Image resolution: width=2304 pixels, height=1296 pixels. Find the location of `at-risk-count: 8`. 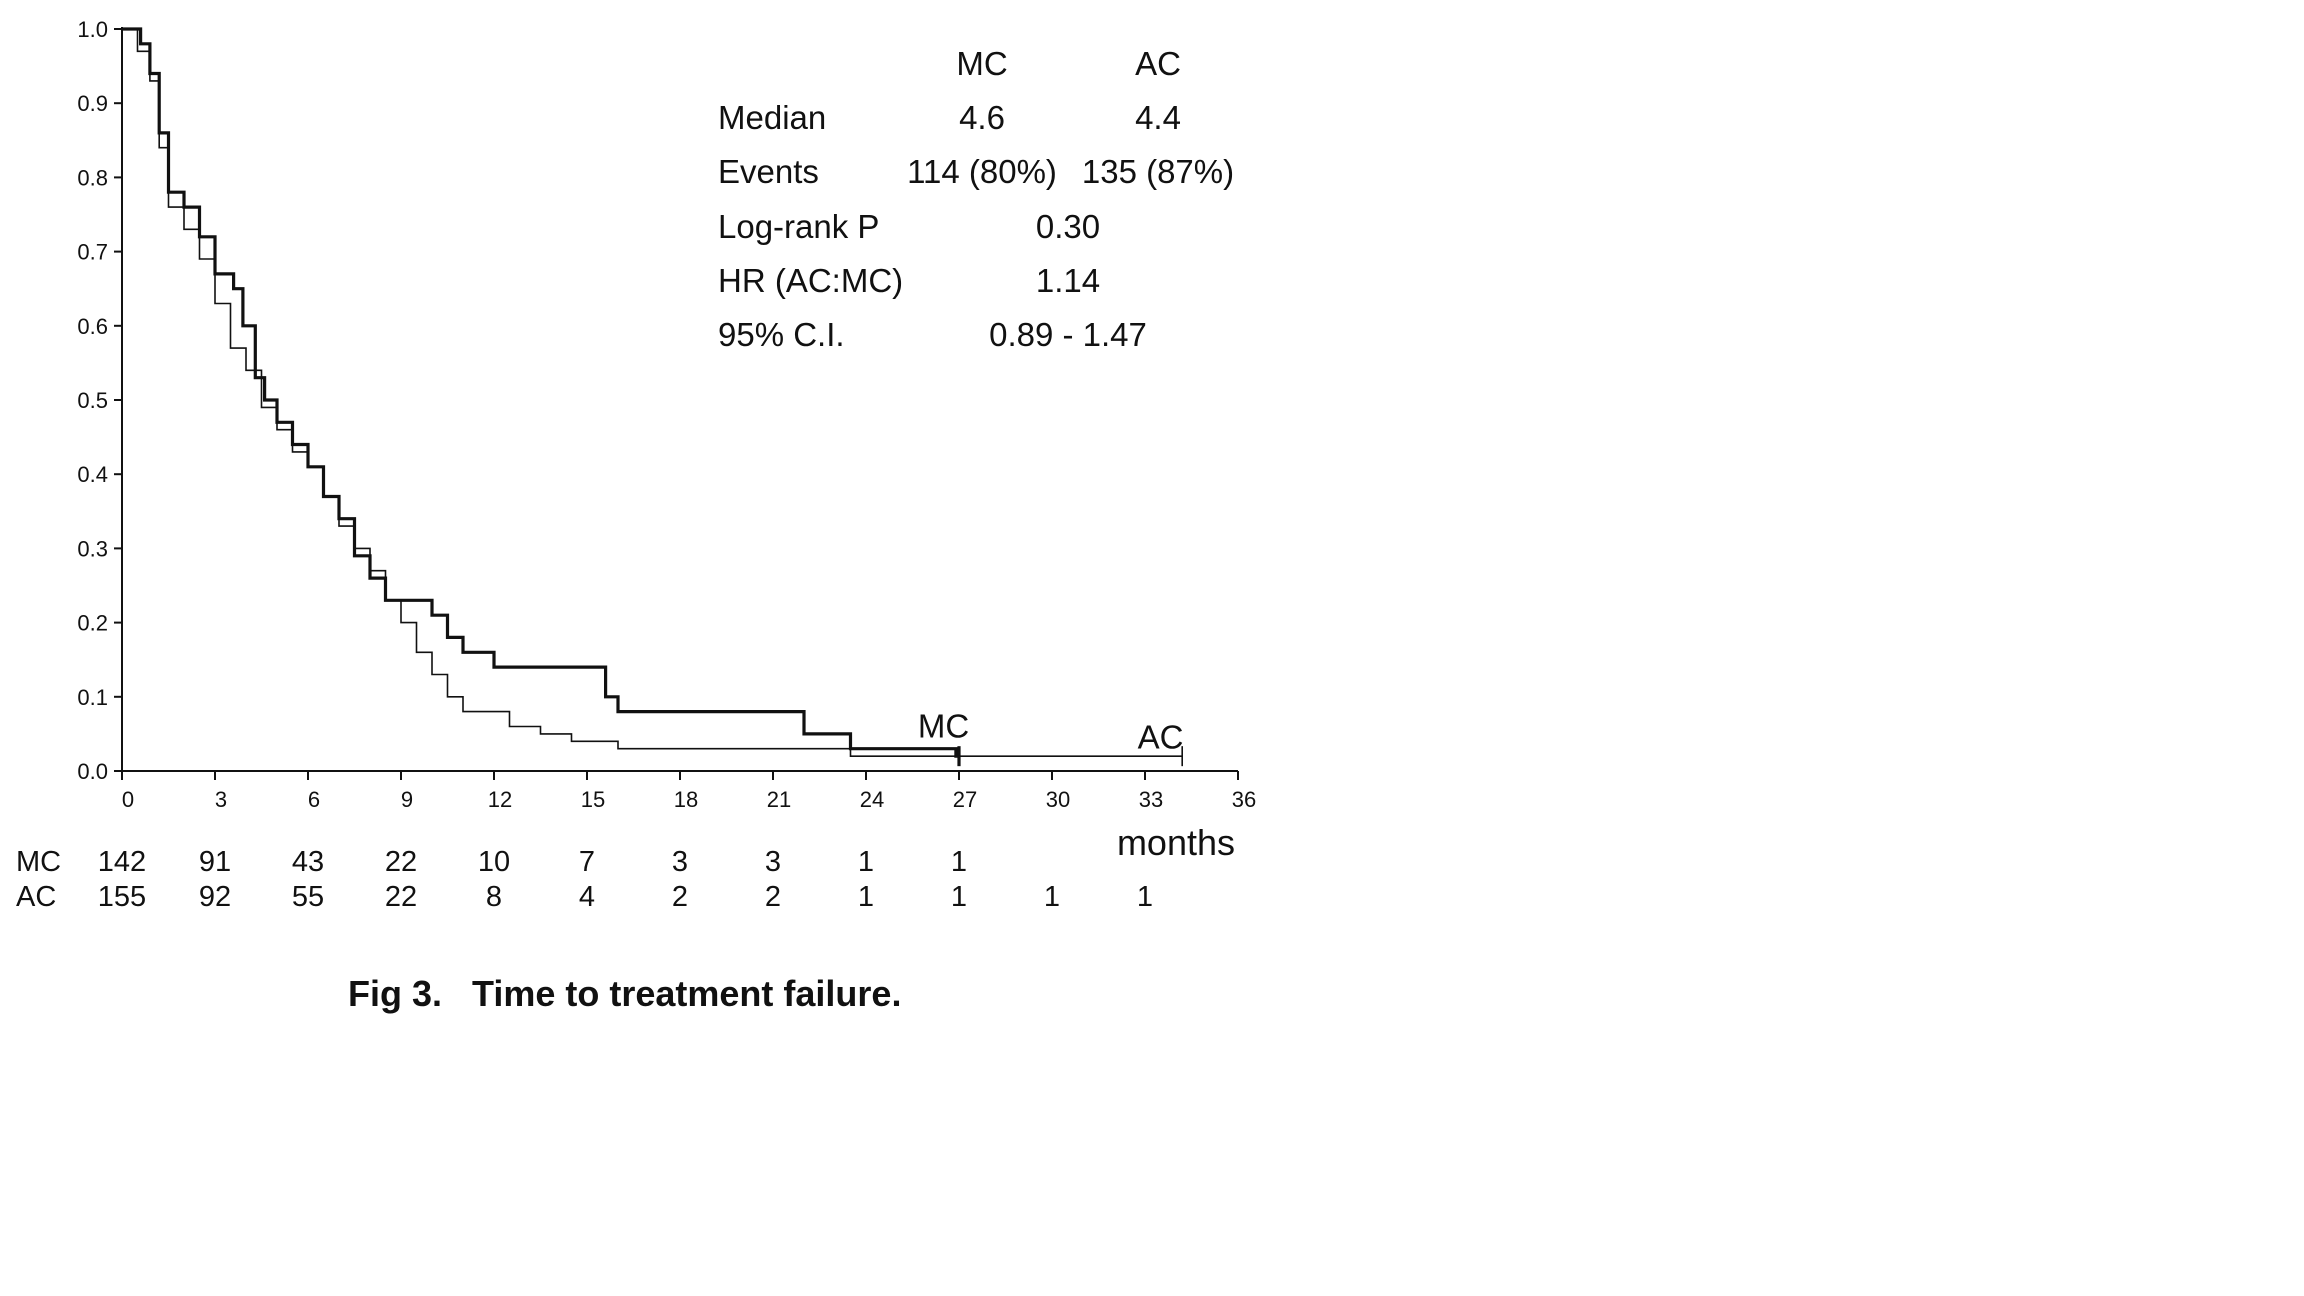

at-risk-count: 8 is located at coordinates (494, 897).